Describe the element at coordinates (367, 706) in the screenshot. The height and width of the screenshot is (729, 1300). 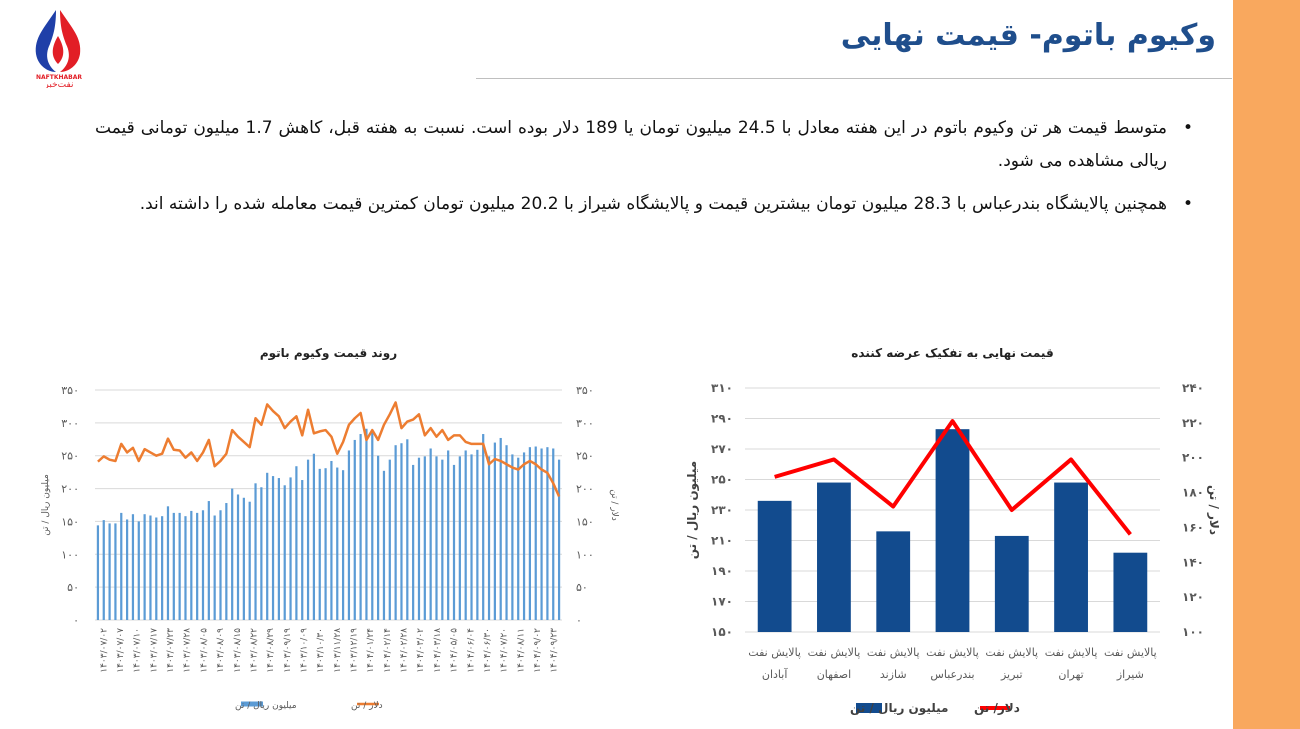
I see `legend-line-label: دلار / تن` at that location.